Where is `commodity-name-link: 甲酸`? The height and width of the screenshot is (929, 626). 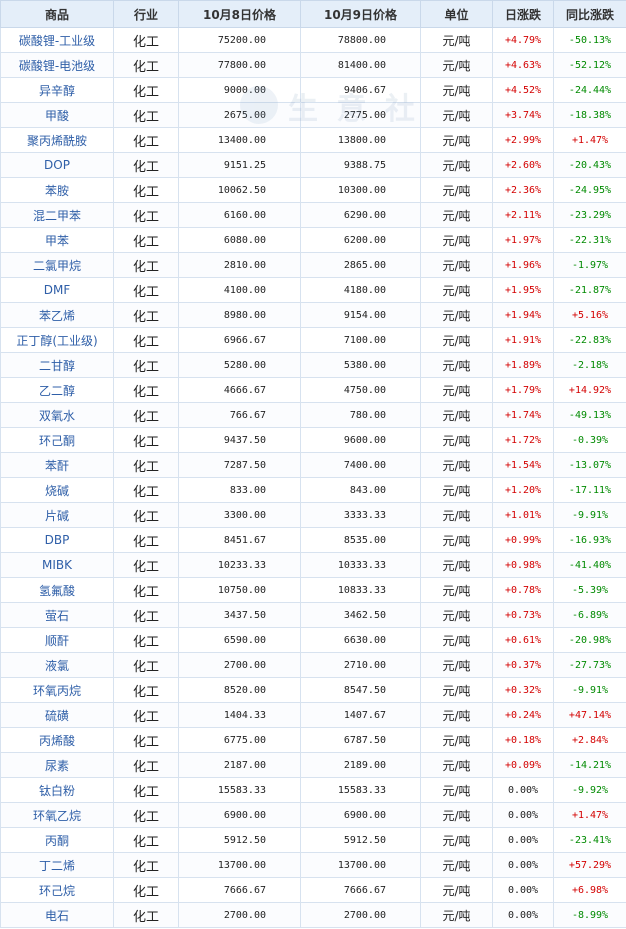 commodity-name-link: 甲酸 is located at coordinates (57, 115).